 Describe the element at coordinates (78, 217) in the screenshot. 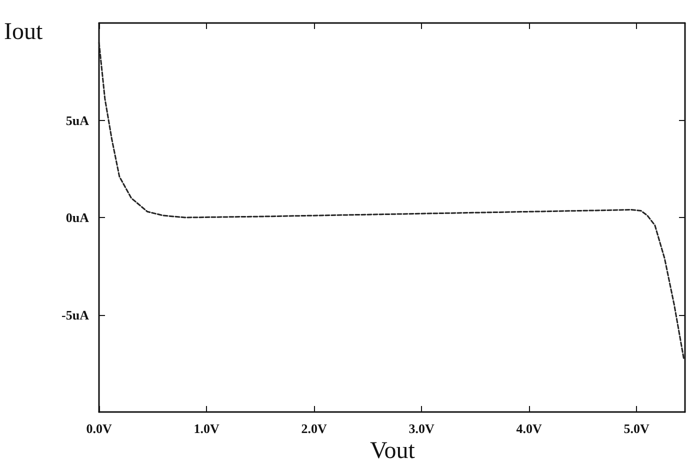

I see `y-tick-label: 0uA` at that location.